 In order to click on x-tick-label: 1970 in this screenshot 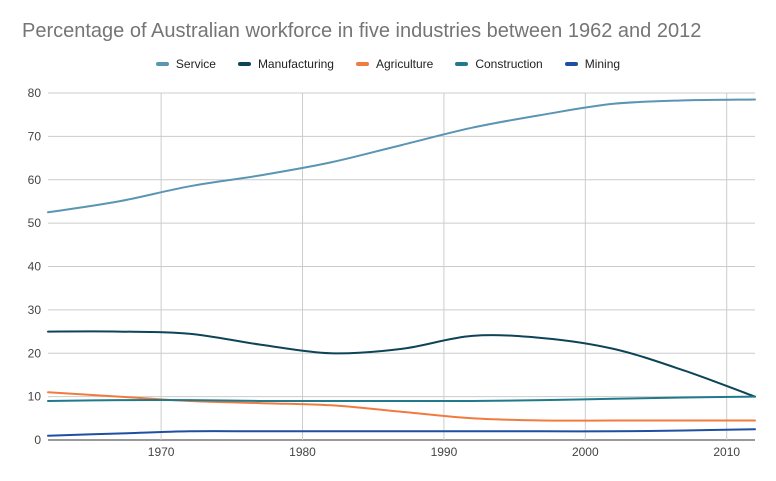, I will do `click(161, 452)`.